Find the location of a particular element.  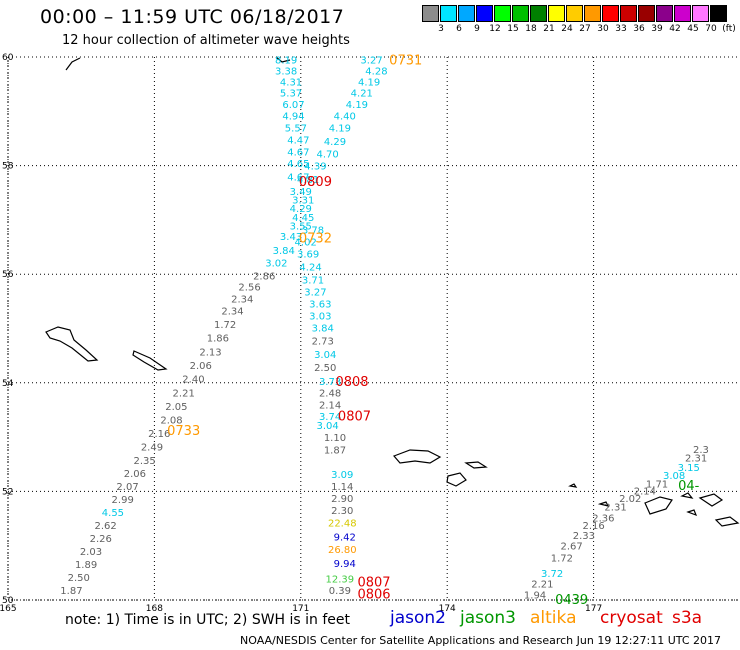

wave-height-label: 4.55 is located at coordinates (113, 513).